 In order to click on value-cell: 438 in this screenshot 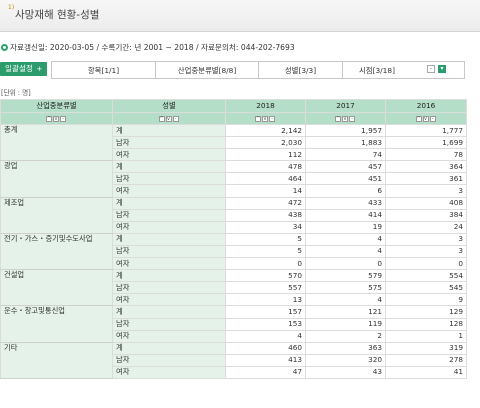, I will do `click(265, 215)`.